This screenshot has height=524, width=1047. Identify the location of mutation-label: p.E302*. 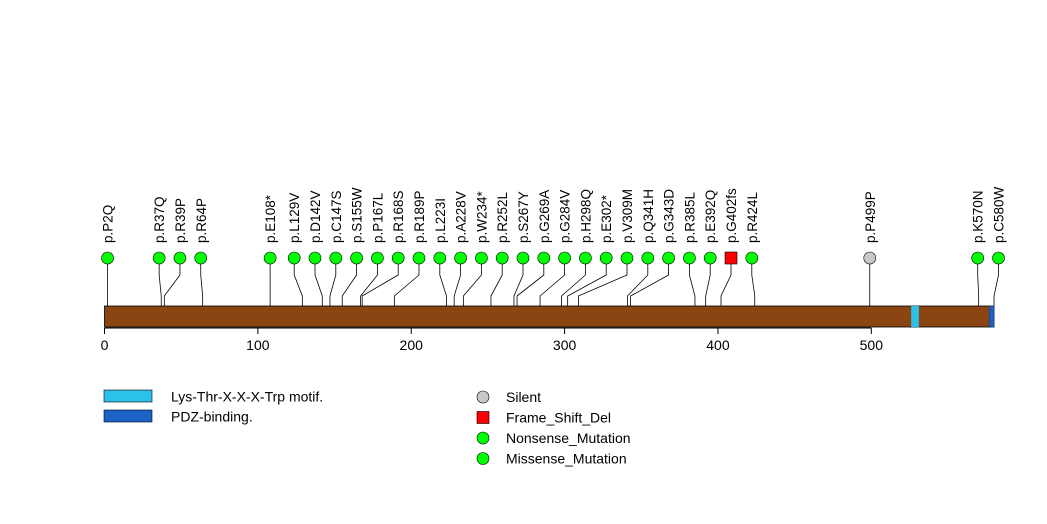
(606, 218).